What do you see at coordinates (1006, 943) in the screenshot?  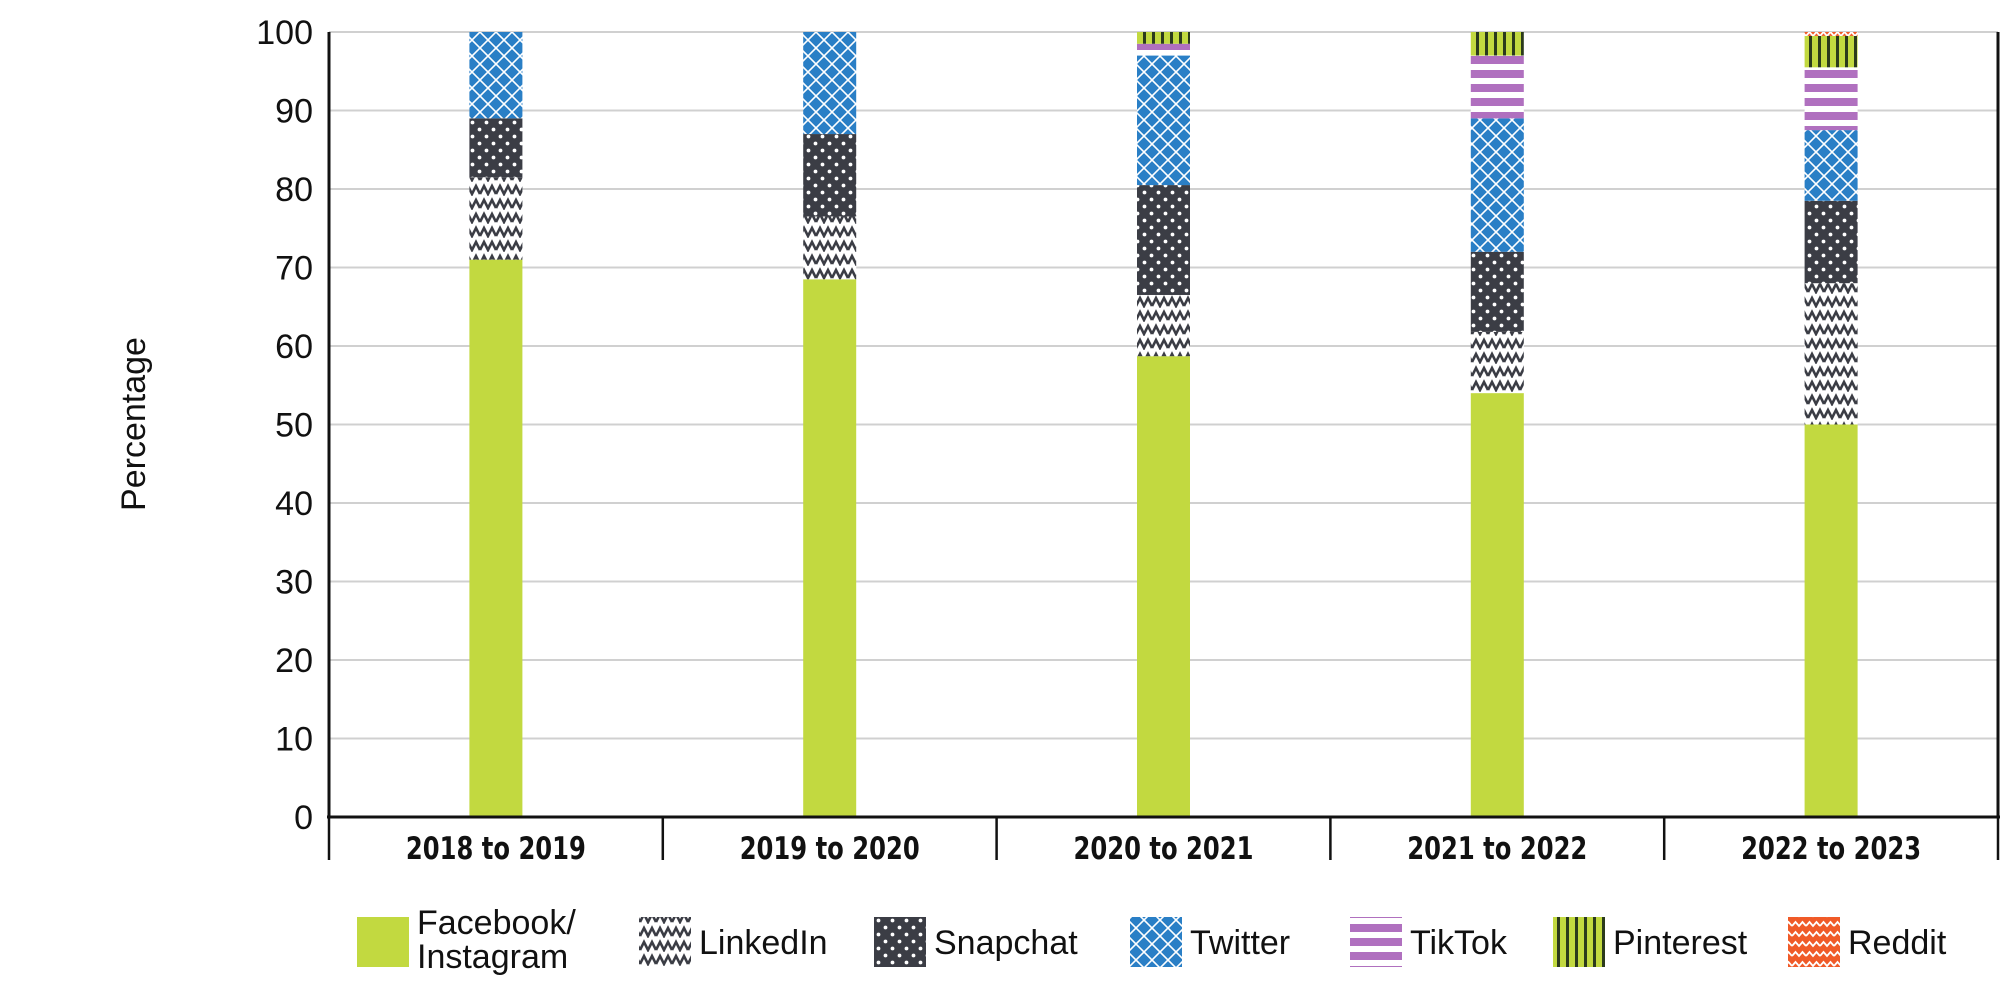 I see `legend-label: Snapchat` at bounding box center [1006, 943].